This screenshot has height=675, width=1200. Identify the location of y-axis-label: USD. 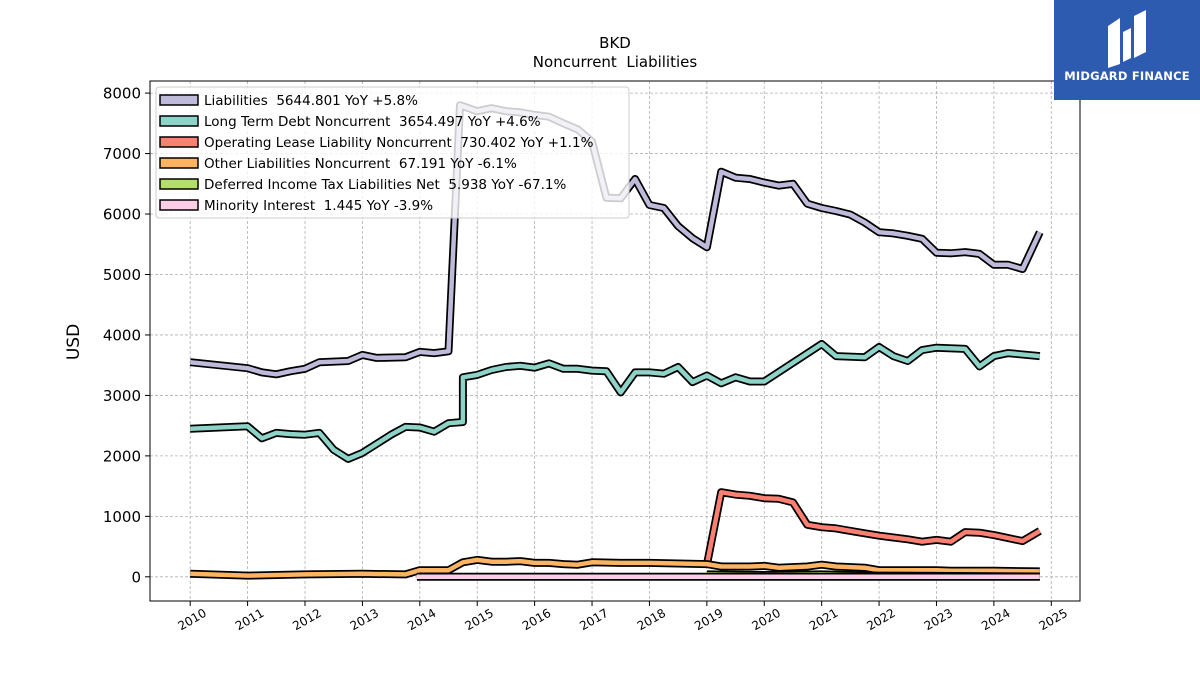
(74, 342).